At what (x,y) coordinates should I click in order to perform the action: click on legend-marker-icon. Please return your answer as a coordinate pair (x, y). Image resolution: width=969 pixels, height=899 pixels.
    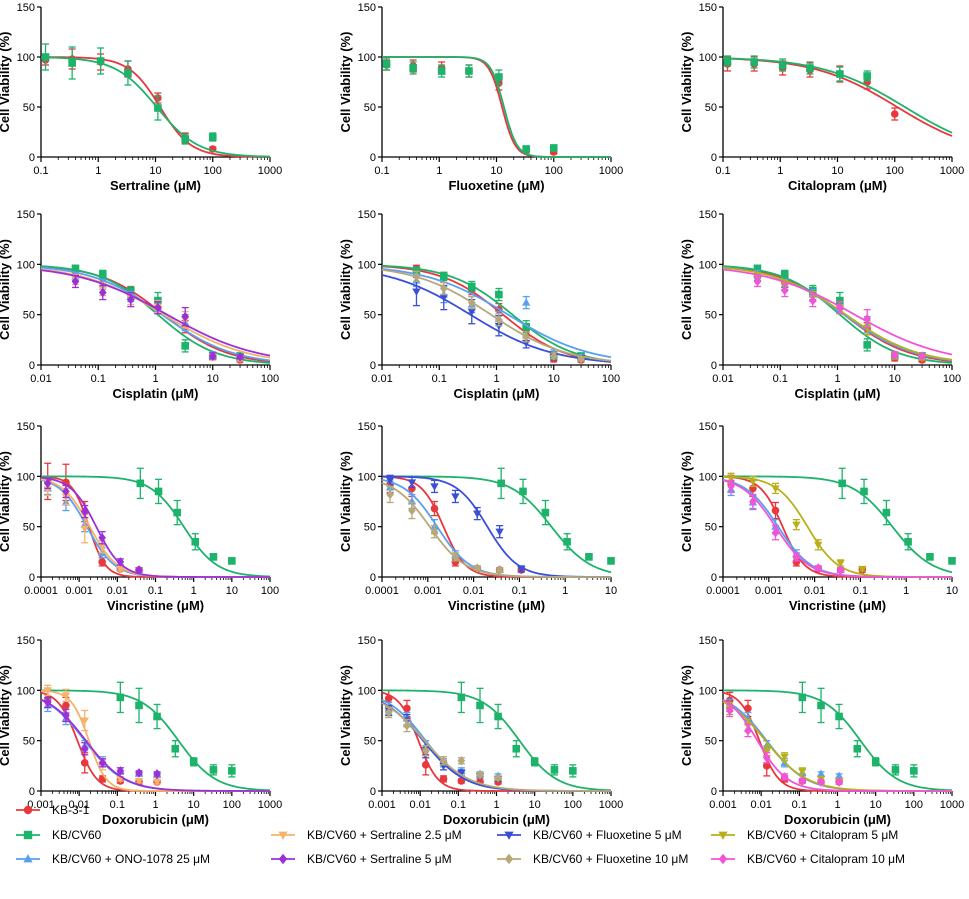
    Looking at the image, I should click on (28, 858).